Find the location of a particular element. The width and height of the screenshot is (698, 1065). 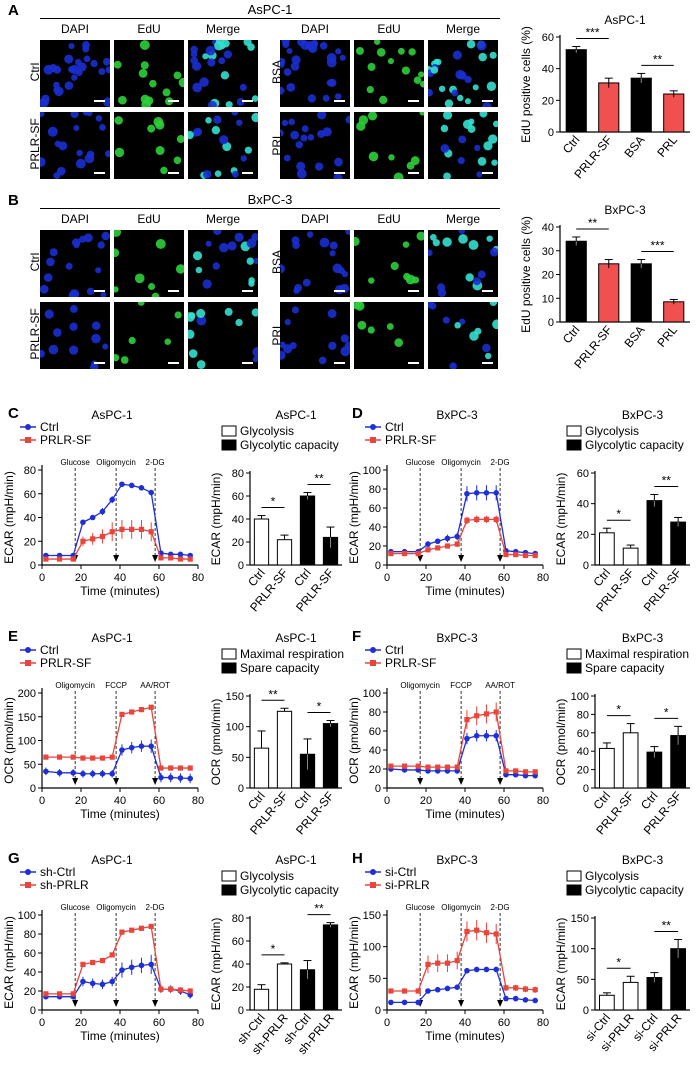

significance-label: *** is located at coordinates (657, 246).